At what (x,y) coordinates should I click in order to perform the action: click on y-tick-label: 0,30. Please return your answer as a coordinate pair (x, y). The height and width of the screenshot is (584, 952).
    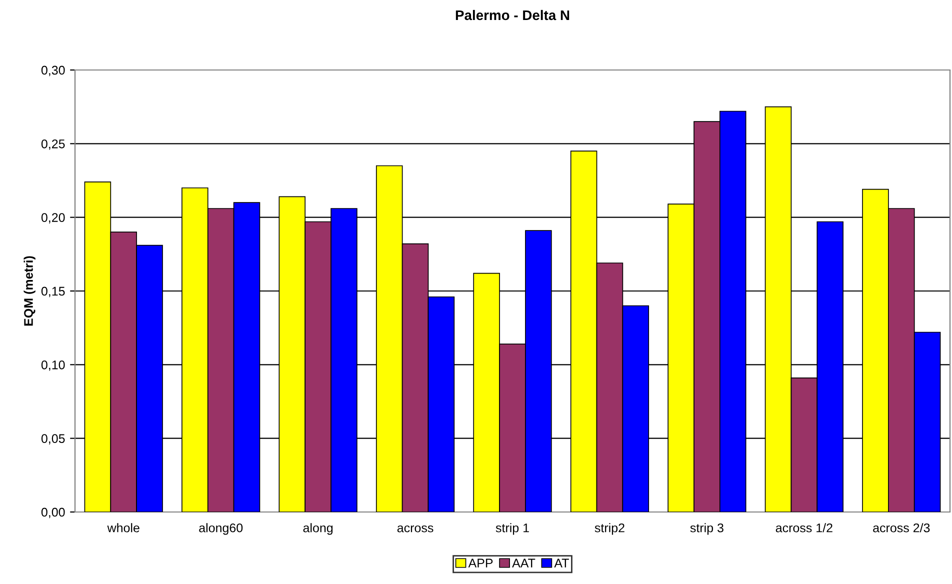
    Looking at the image, I should click on (53, 71).